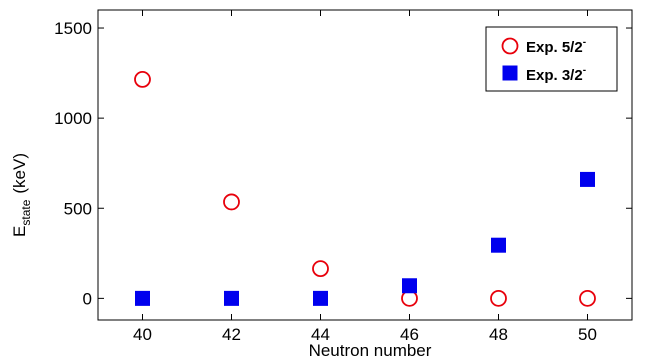 This screenshot has width=652, height=360. What do you see at coordinates (498, 334) in the screenshot?
I see `x-tick-label: 48` at bounding box center [498, 334].